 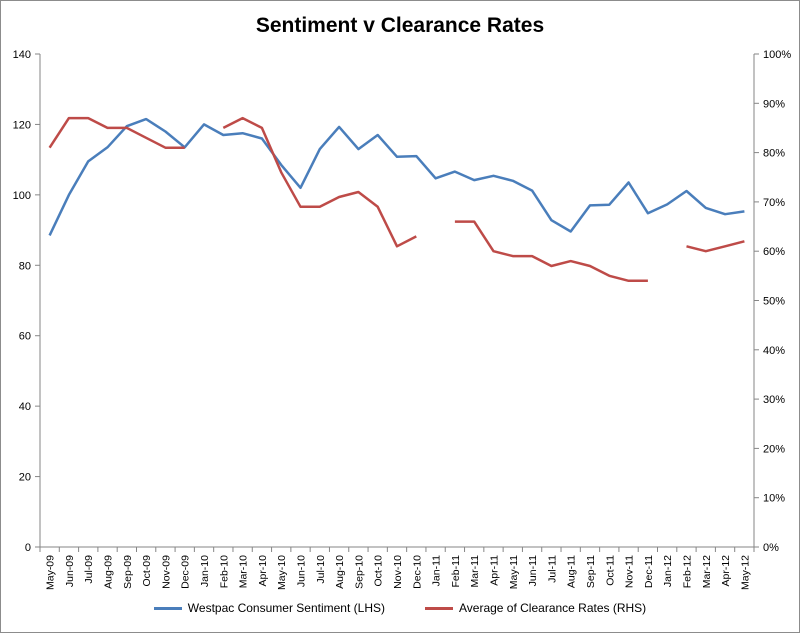 I want to click on x-tick-label: Nov-11, so click(x=630, y=571).